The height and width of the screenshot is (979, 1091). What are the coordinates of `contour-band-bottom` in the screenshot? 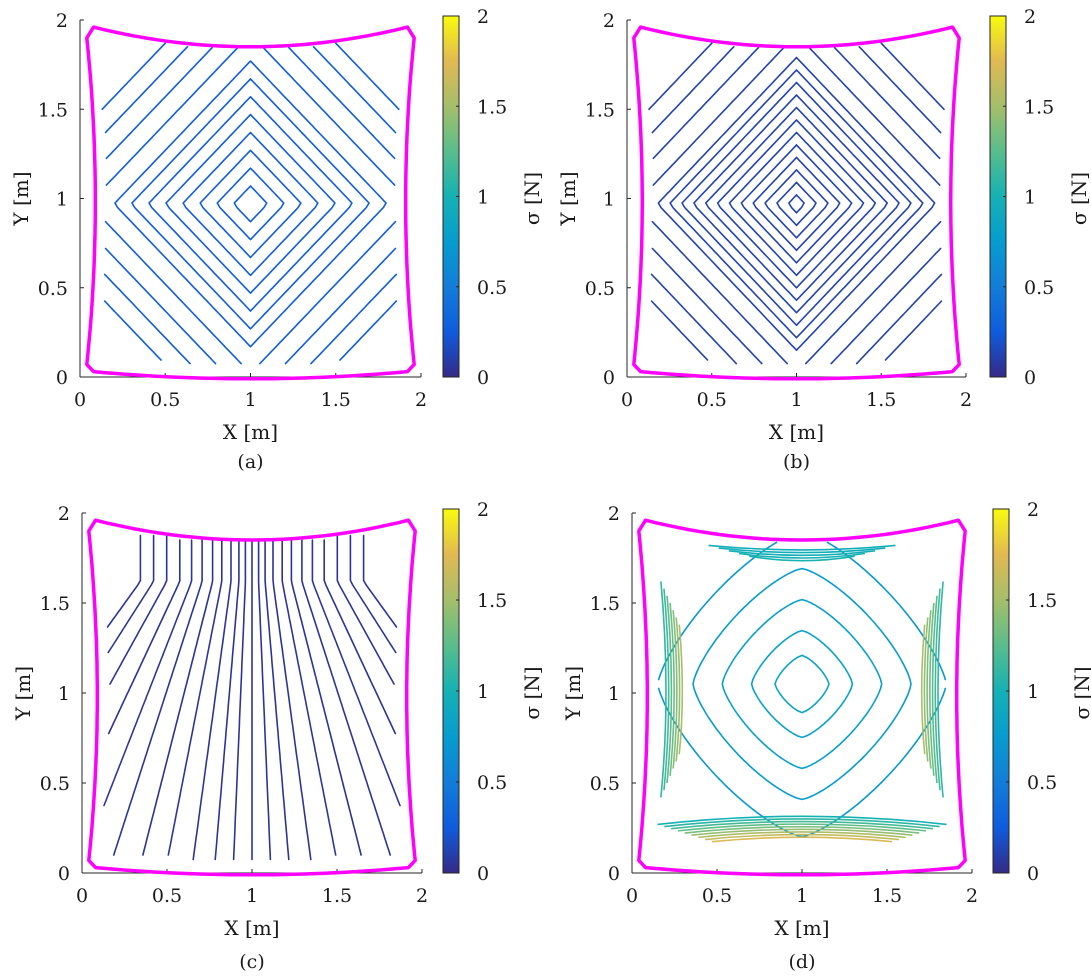 It's located at (802, 829).